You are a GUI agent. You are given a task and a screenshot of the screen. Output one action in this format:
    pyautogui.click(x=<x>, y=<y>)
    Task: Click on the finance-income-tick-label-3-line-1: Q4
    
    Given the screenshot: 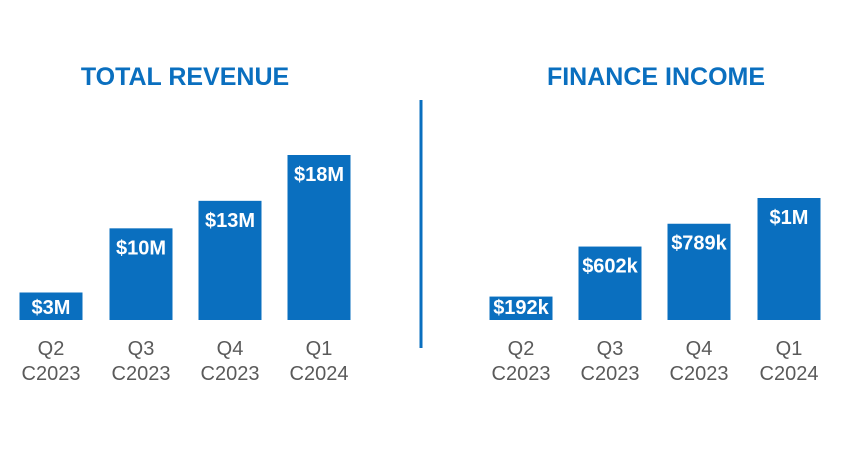 What is the action you would take?
    pyautogui.click(x=699, y=349)
    